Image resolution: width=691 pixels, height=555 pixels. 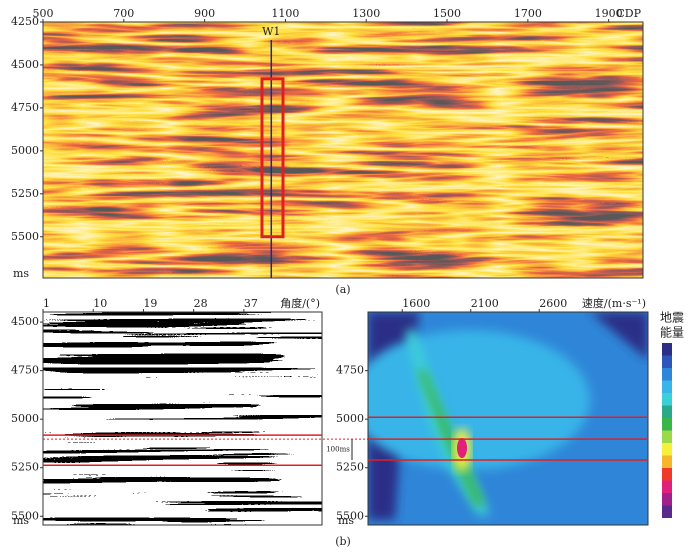 What do you see at coordinates (609, 13) in the screenshot?
I see `x-tick-label: 1900` at bounding box center [609, 13].